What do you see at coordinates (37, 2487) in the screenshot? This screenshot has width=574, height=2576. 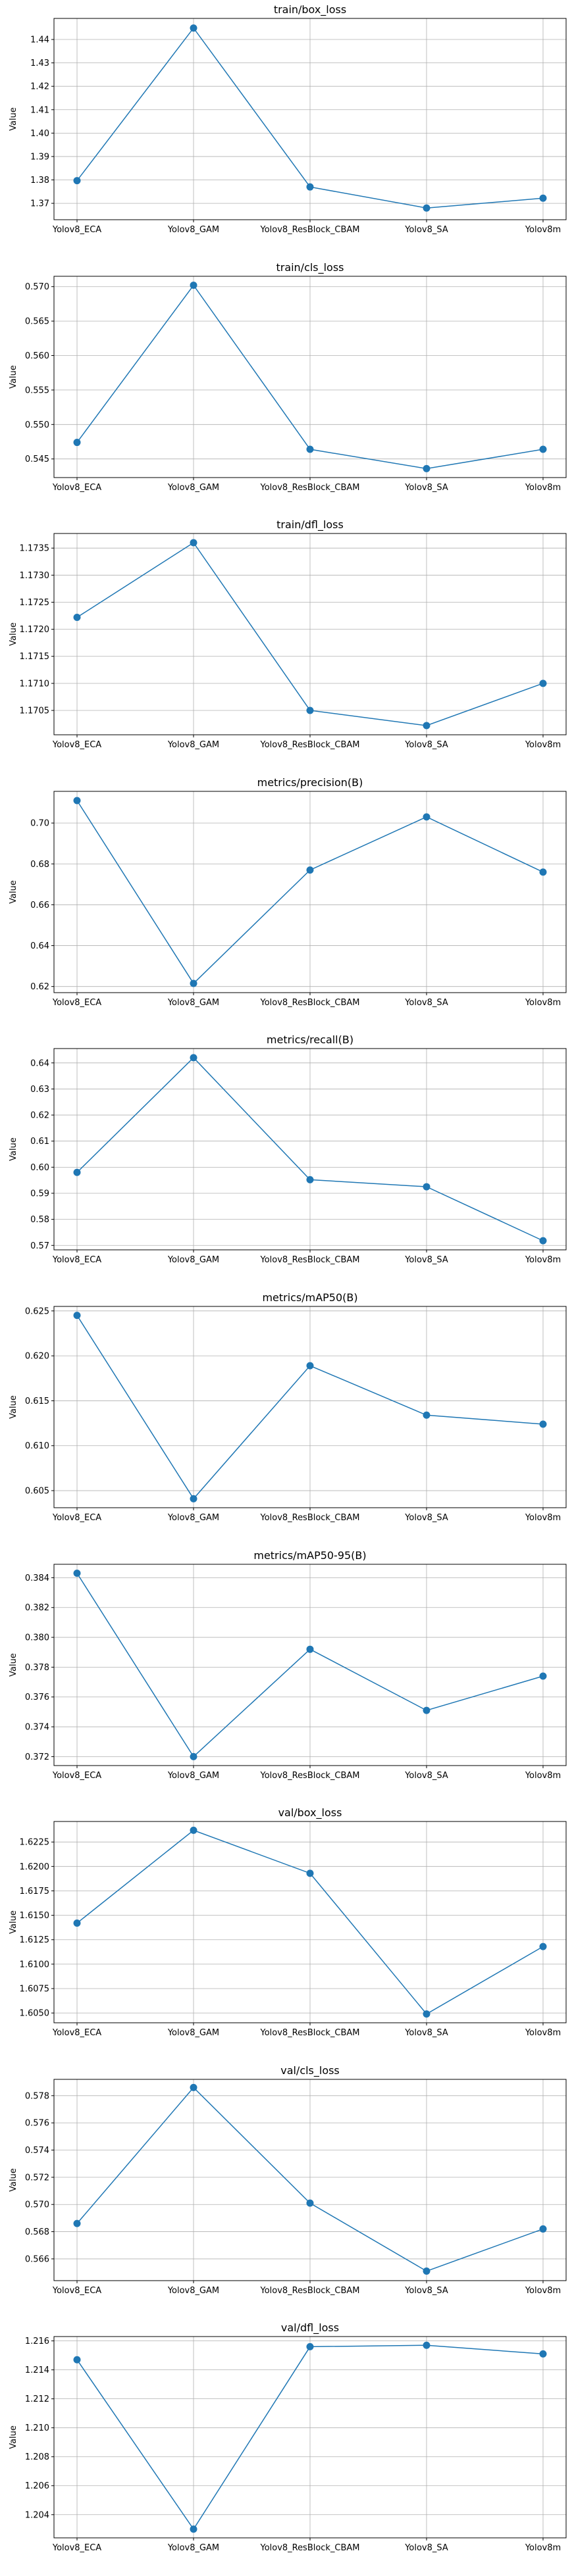 I see `y-tick-label: 1.206` at bounding box center [37, 2487].